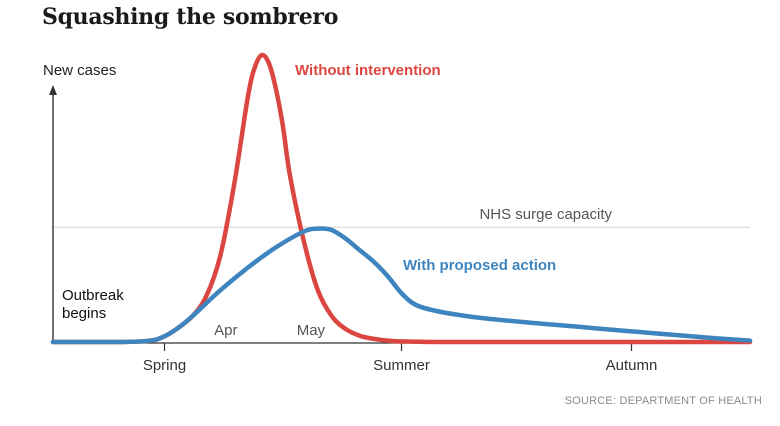  What do you see at coordinates (164, 365) in the screenshot?
I see `x-tick-label: Spring` at bounding box center [164, 365].